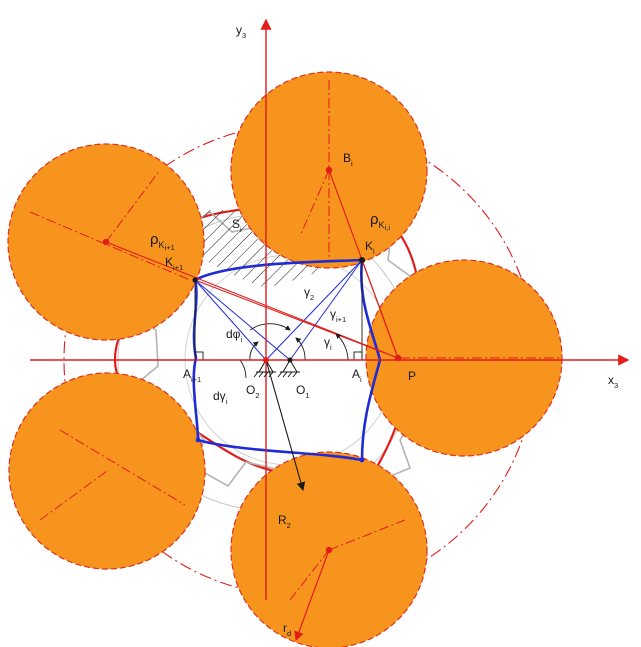 Image resolution: width=641 pixels, height=647 pixels. I want to click on point-Bi, so click(329, 170).